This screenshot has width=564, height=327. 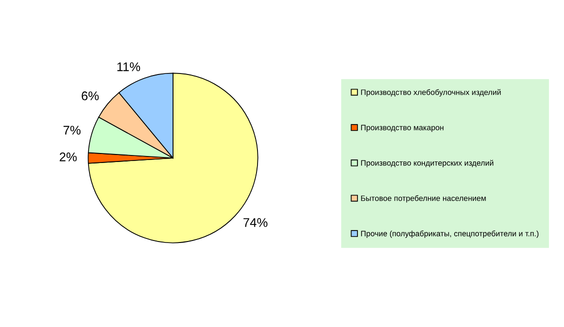 What do you see at coordinates (68, 157) in the screenshot?
I see `data-label: 2%` at bounding box center [68, 157].